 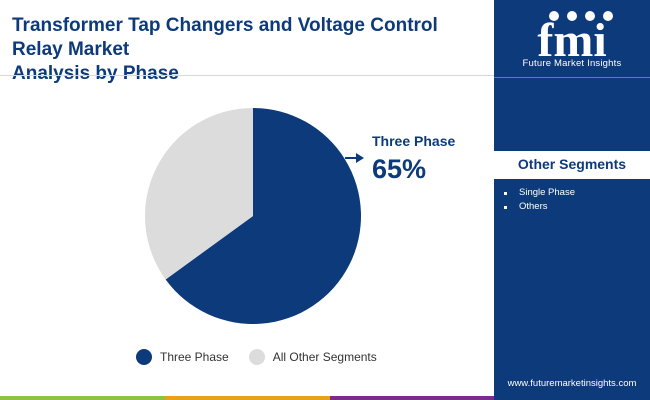 What do you see at coordinates (571, 40) in the screenshot?
I see `logo-letters: fmi` at bounding box center [571, 40].